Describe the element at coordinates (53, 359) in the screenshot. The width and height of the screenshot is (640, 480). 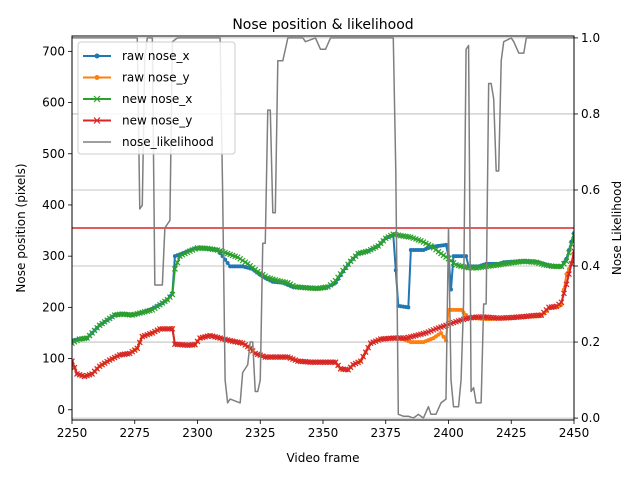
I see `y-tick-label-left: 100` at that location.